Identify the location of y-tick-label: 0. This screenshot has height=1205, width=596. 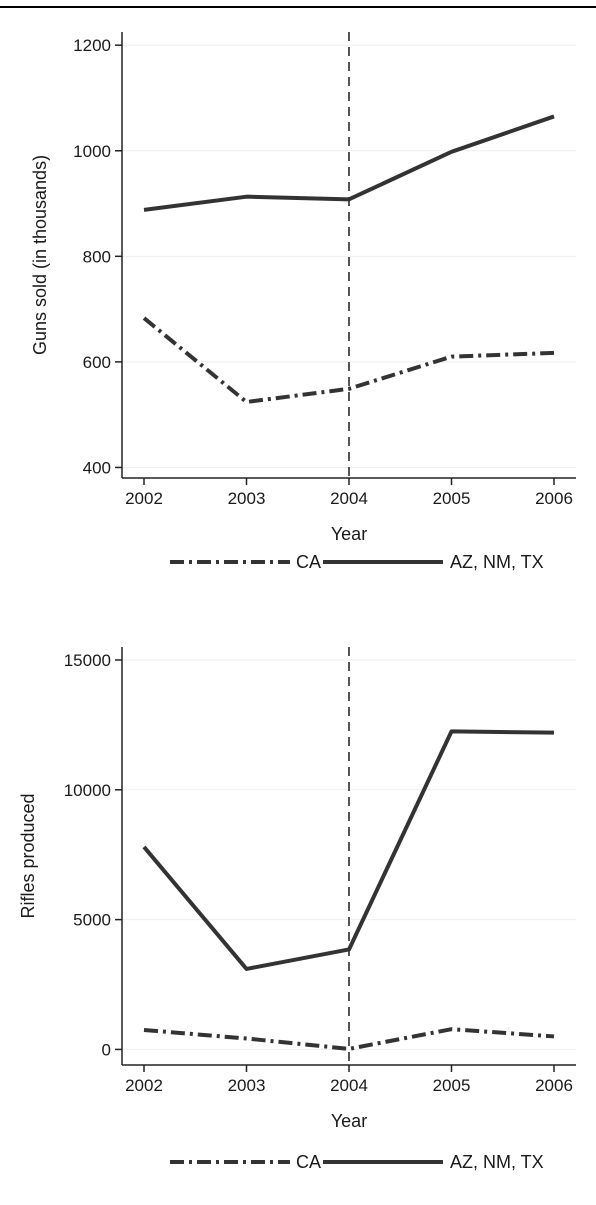
(106, 1049).